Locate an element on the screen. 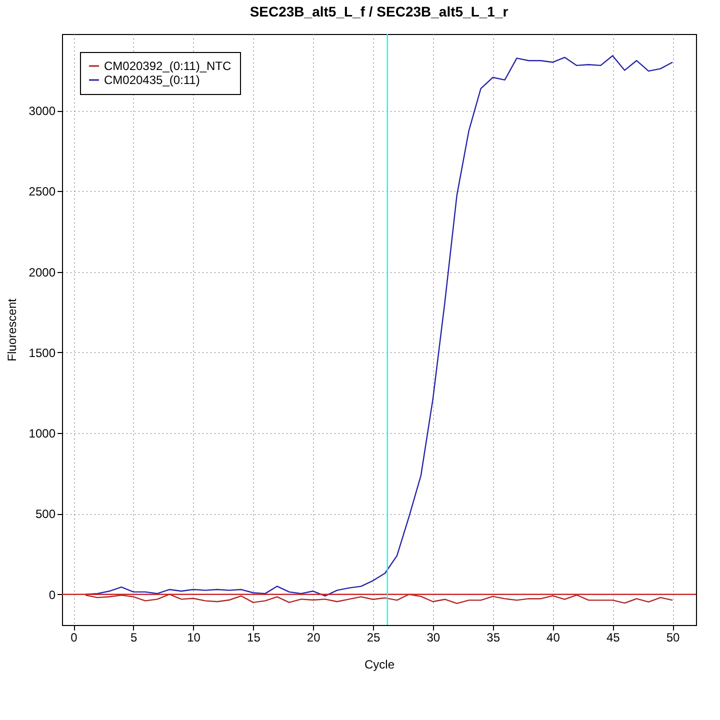 Image resolution: width=720 pixels, height=720 pixels. y-tick-label: 3000 is located at coordinates (42, 111).